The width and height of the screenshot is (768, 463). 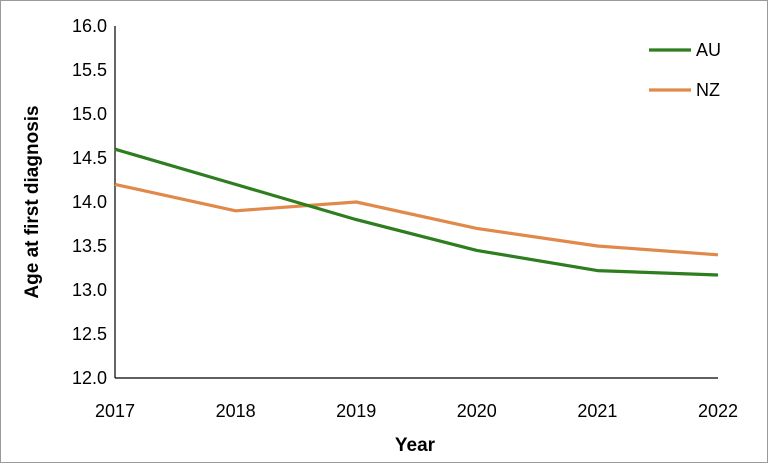 What do you see at coordinates (32, 201) in the screenshot?
I see `y-axis-title: Age at first diagnosis` at bounding box center [32, 201].